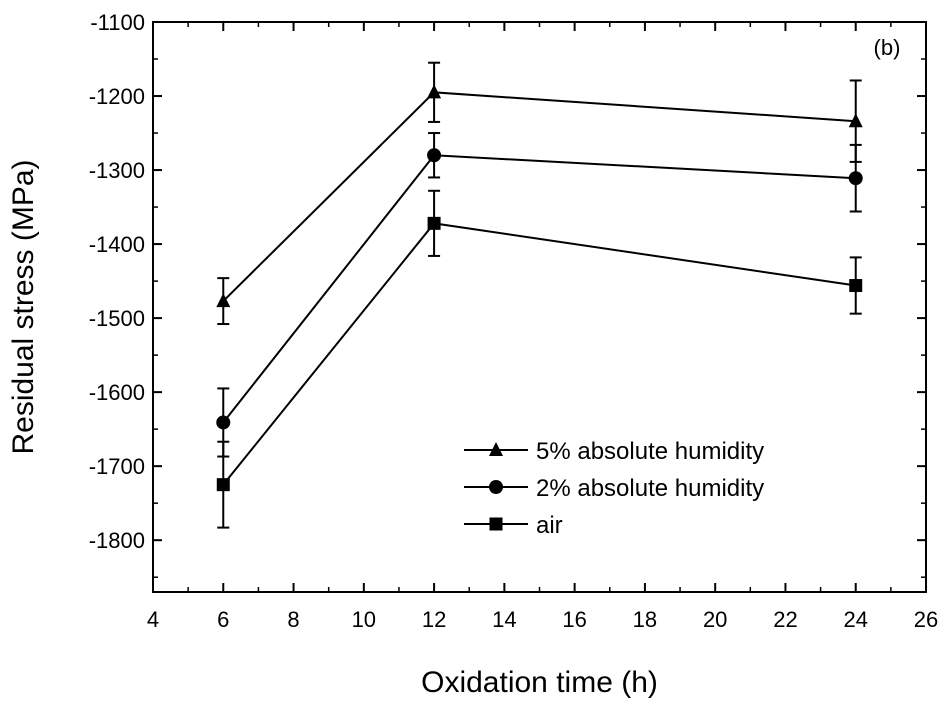 This screenshot has width=944, height=701. Describe the element at coordinates (117, 244) in the screenshot. I see `y-tick-label: -1400` at that location.